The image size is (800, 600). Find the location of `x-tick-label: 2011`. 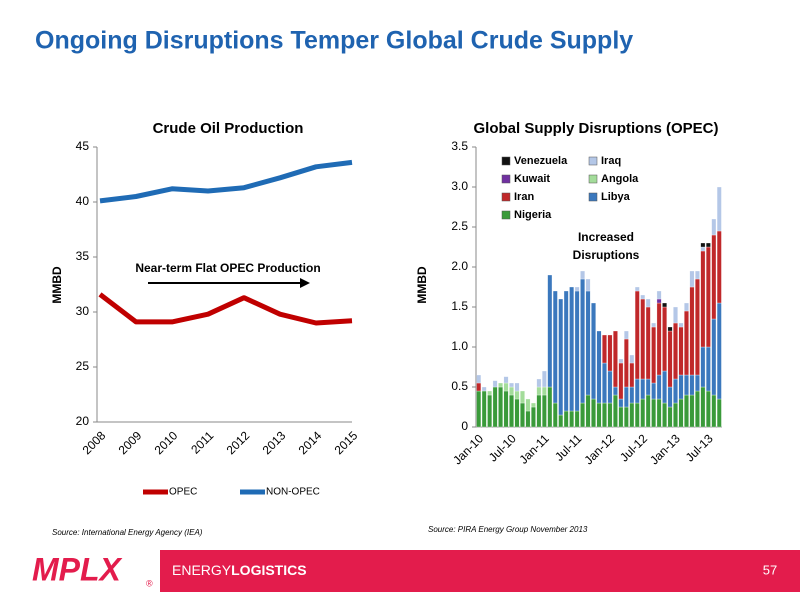

x-tick-label: 2011 is located at coordinates (202, 442).